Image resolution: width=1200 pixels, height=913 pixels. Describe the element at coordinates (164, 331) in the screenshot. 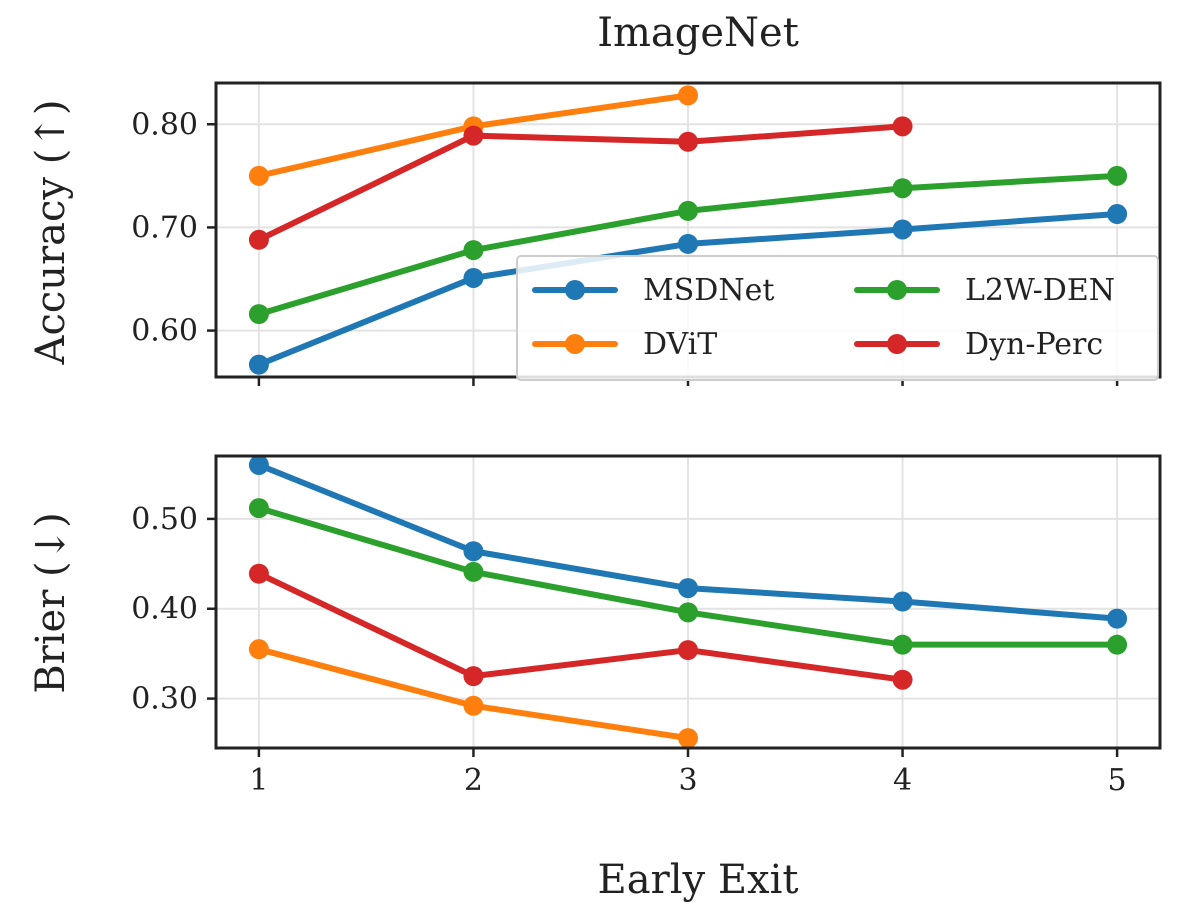

I see `y-tick-label: 0.60` at that location.